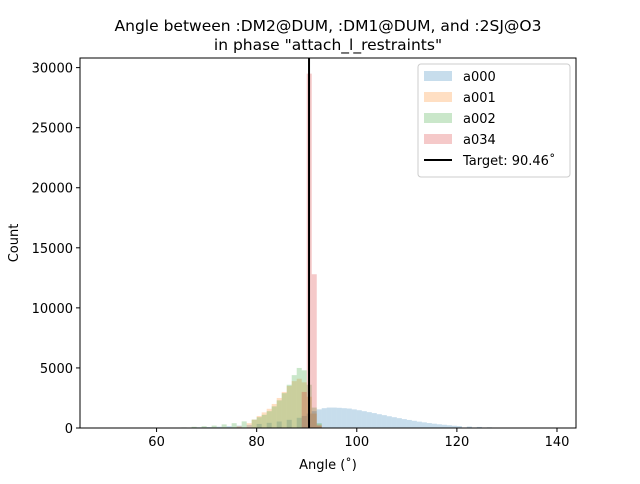 The image size is (640, 484). Describe the element at coordinates (52, 249) in the screenshot. I see `y-tick-label: 15000` at that location.